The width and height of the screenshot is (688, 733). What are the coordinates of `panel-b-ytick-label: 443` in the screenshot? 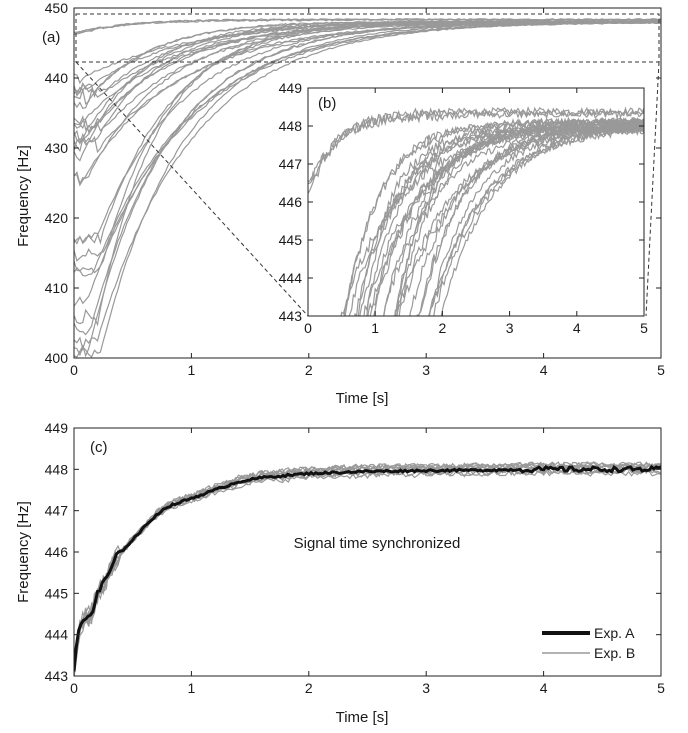 It's located at (291, 316).